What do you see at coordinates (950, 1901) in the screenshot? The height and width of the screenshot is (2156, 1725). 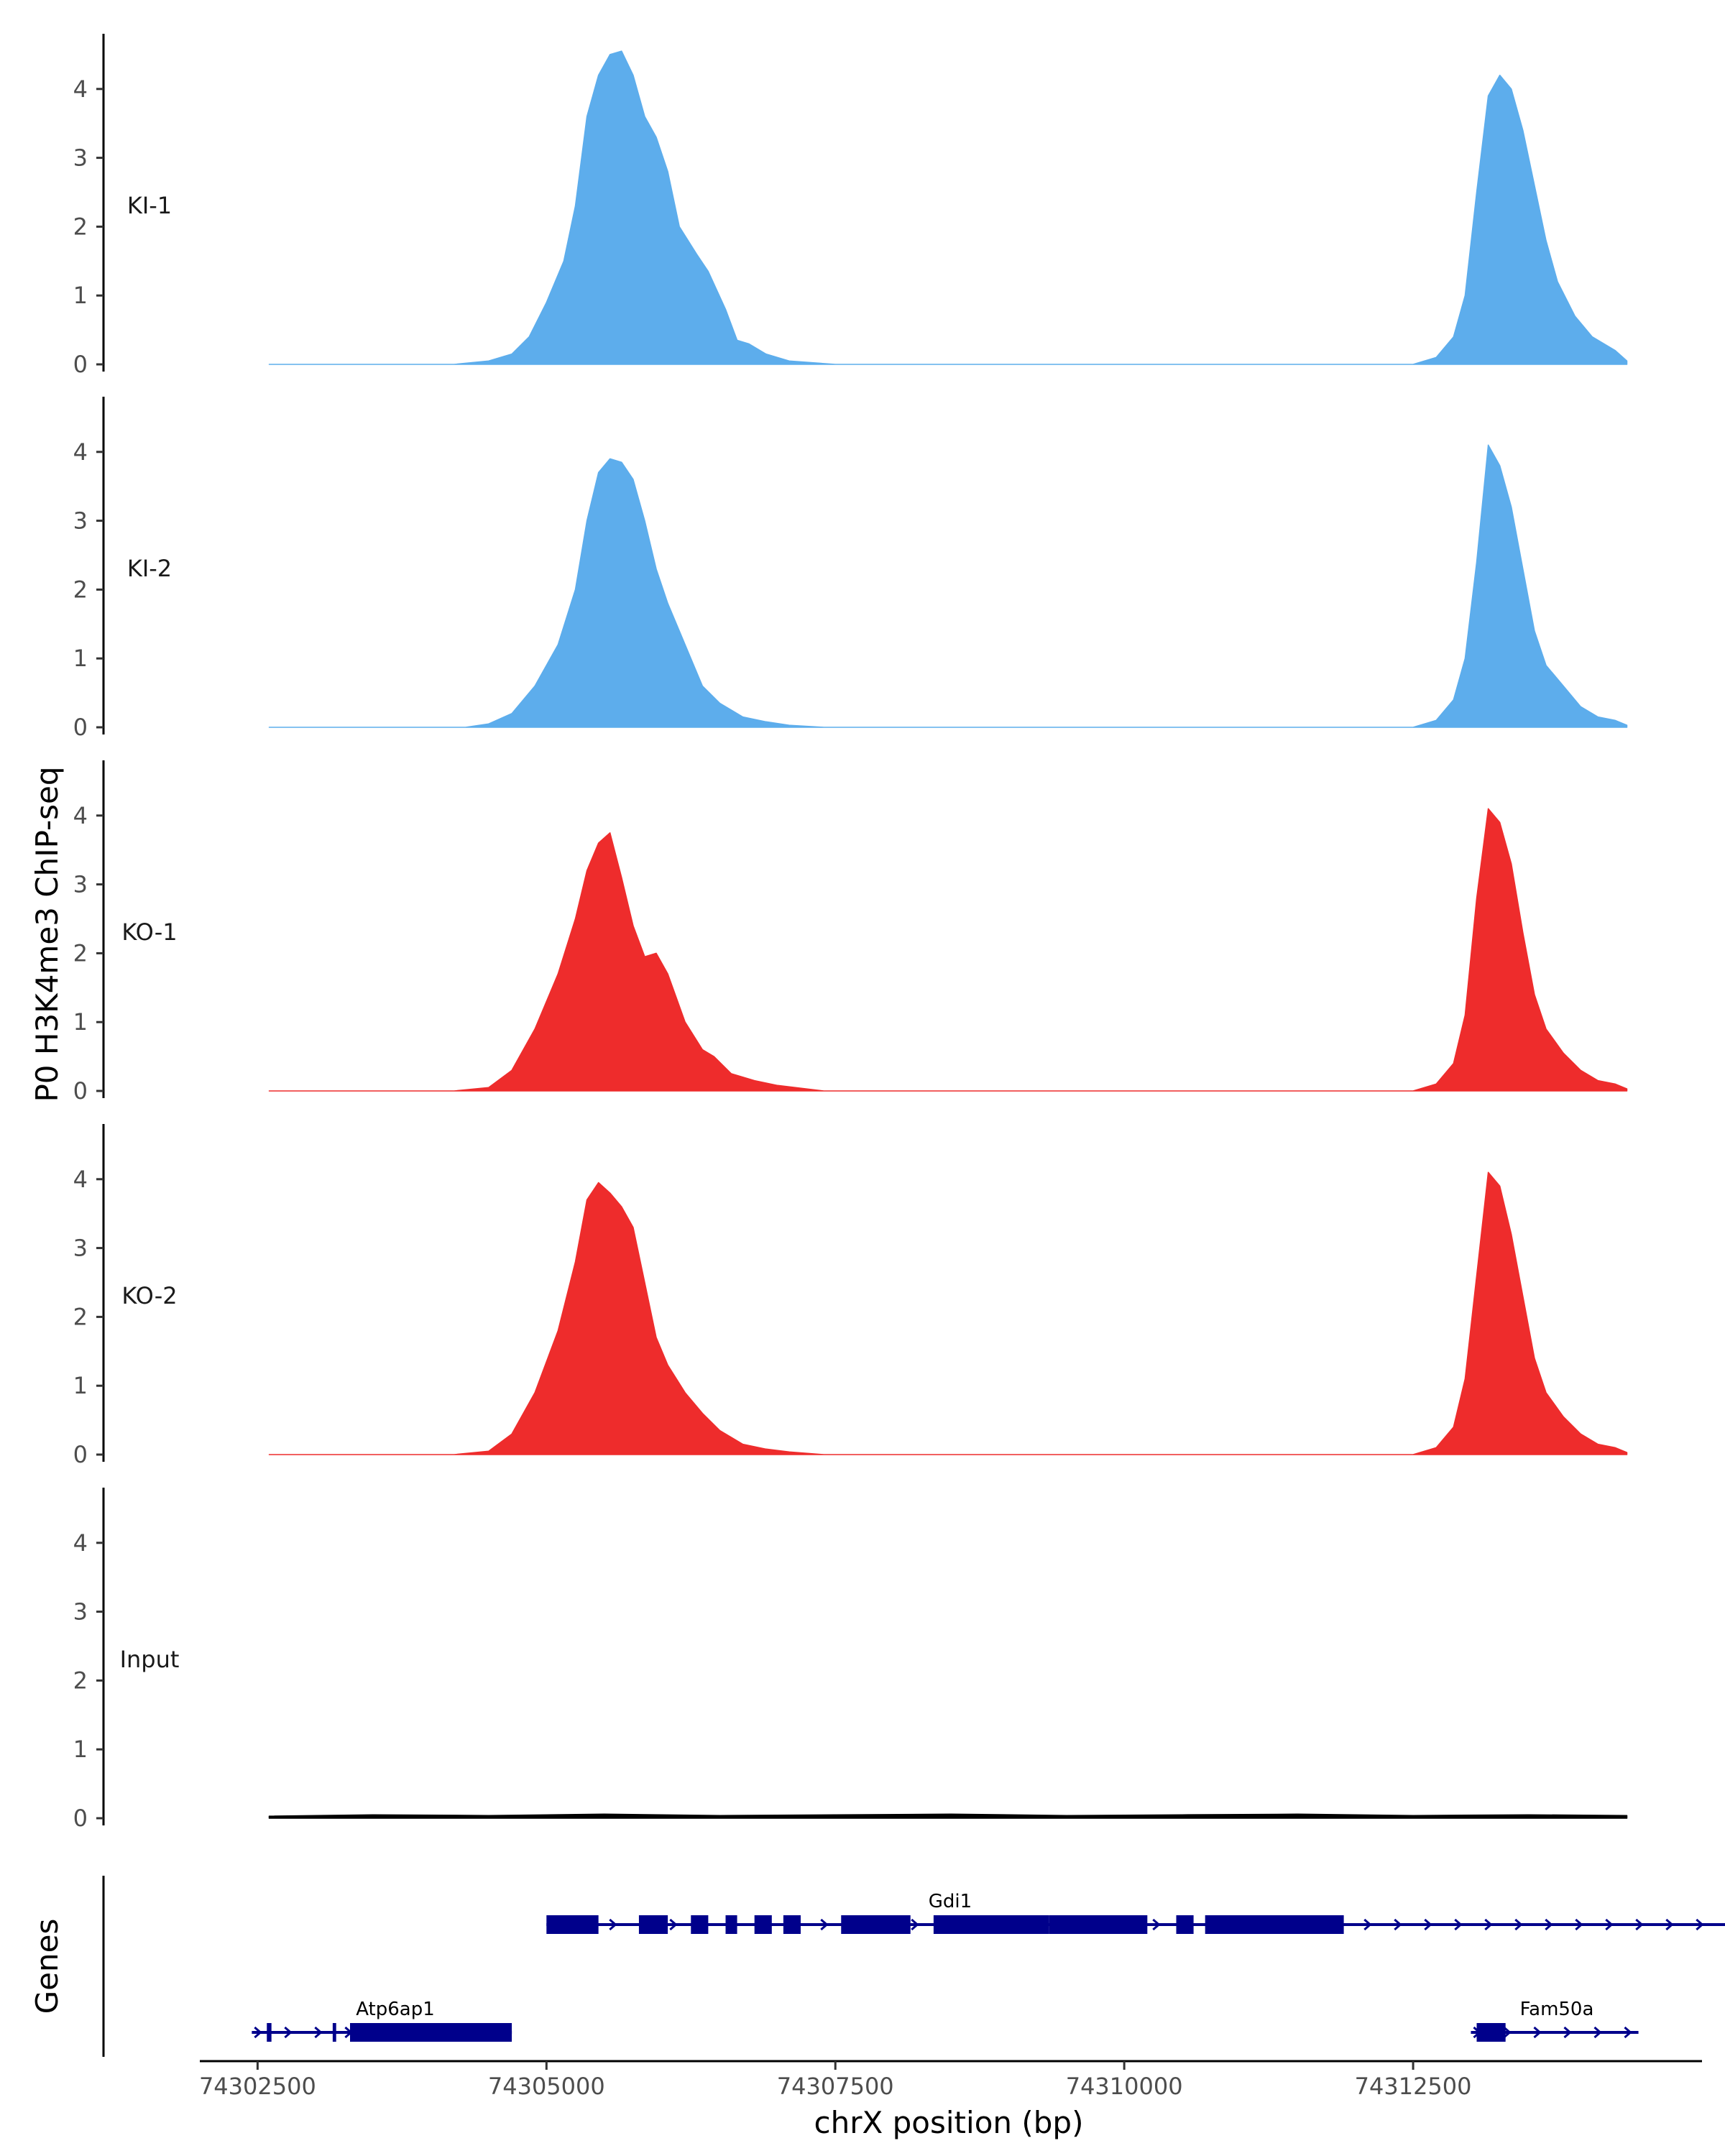 I see `gene-label-gdi1: Gdi1` at bounding box center [950, 1901].